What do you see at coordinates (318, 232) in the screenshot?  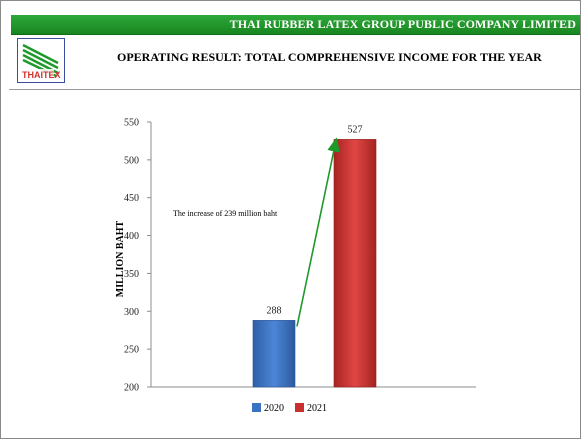 I see `increase-arrow` at bounding box center [318, 232].